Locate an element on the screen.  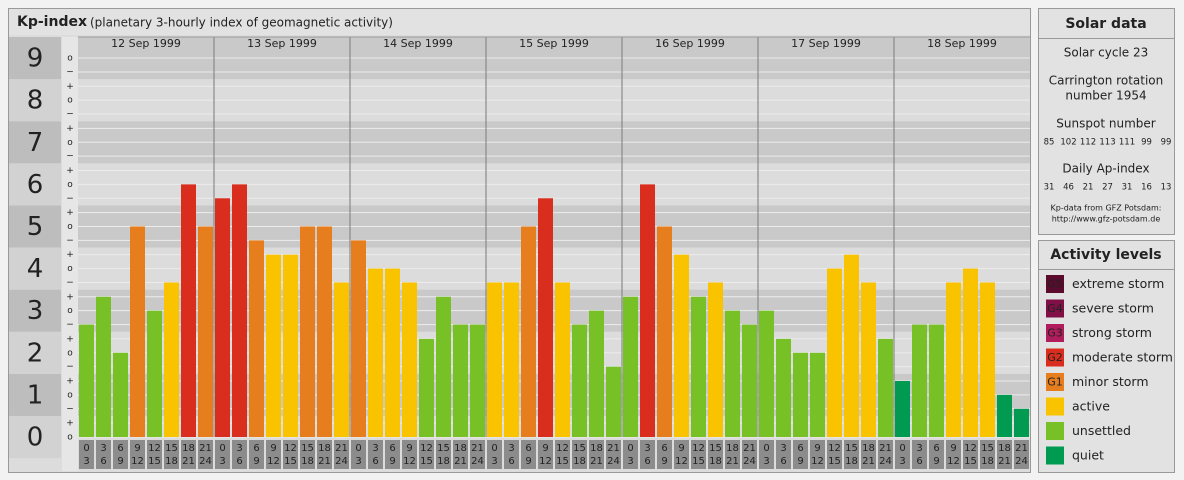
day-label: 16 Sep 1999 is located at coordinates (690, 43).